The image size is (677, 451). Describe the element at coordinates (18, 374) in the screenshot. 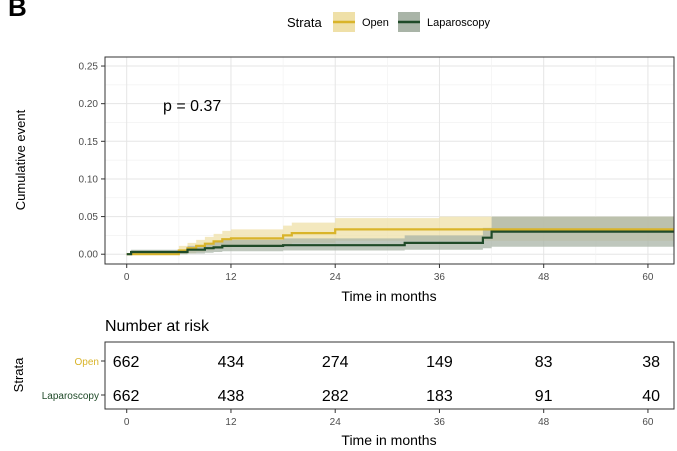

I see `risk-table-y-title: Strata` at that location.